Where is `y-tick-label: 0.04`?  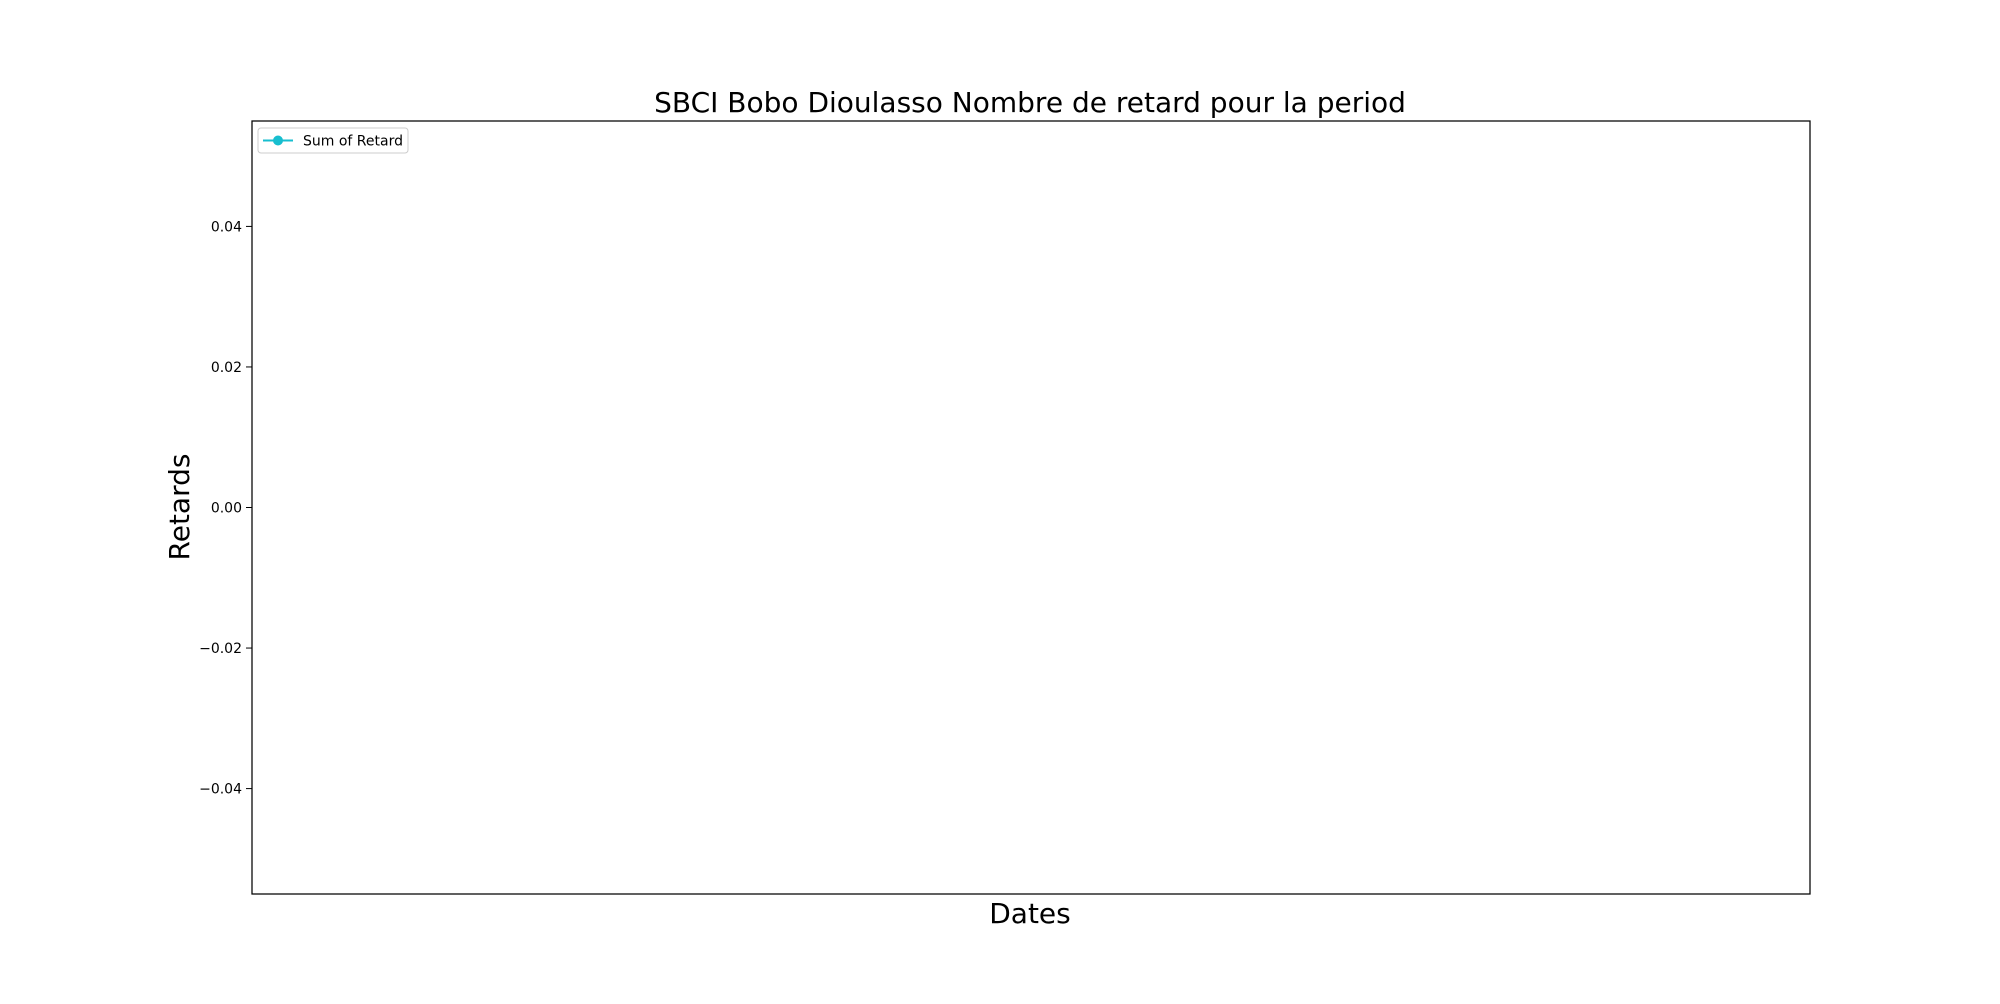
y-tick-label: 0.04 is located at coordinates (226, 227).